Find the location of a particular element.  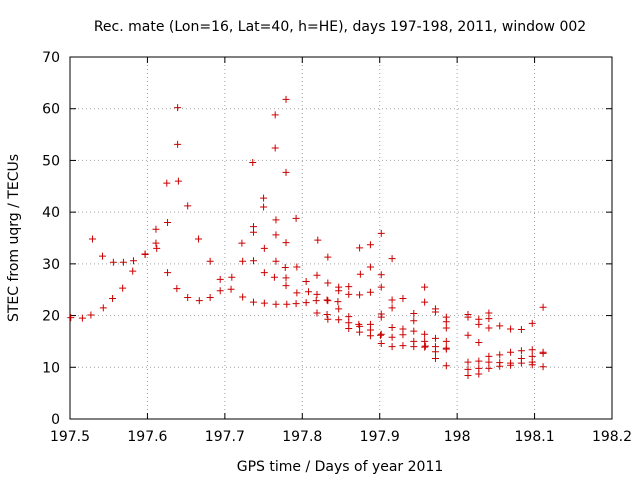

x-tick-label: 197.8 is located at coordinates (302, 437).